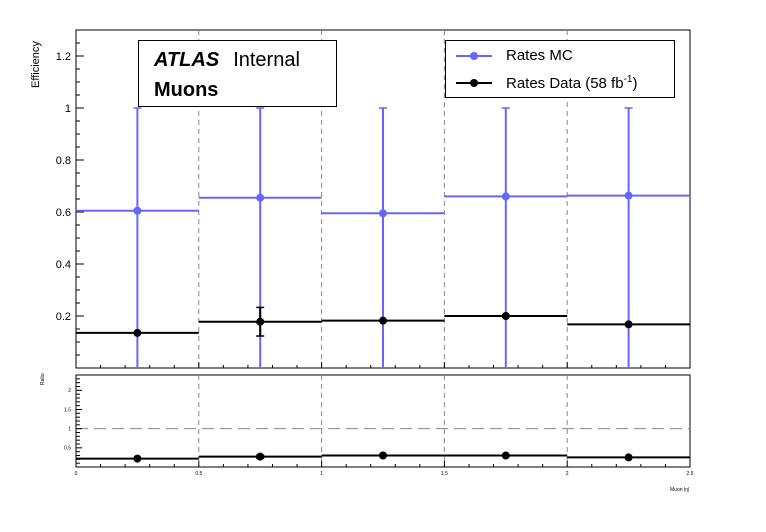 This screenshot has width=766, height=532. What do you see at coordinates (63, 213) in the screenshot?
I see `main-y-tick-label-2: 0.6` at bounding box center [63, 213].